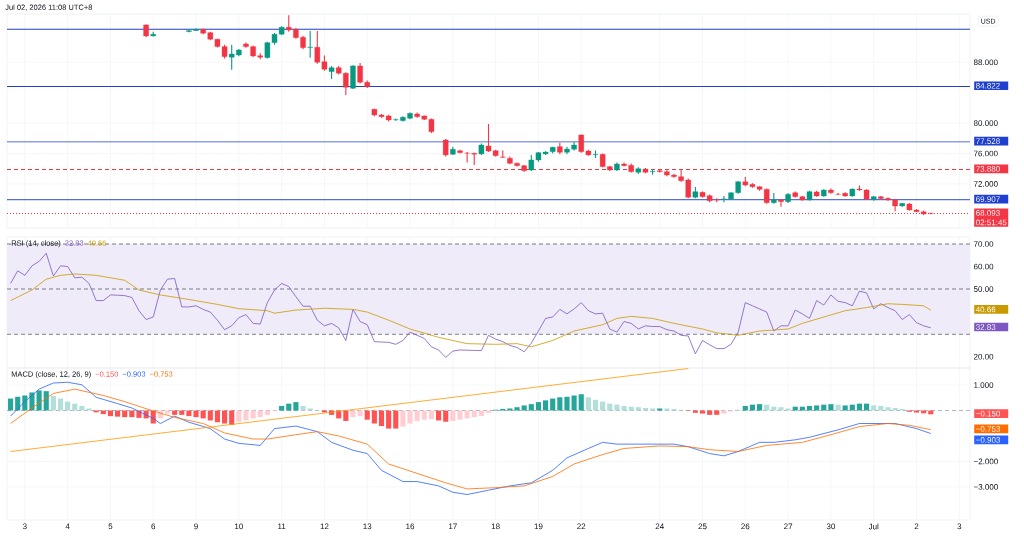 The image size is (1024, 558). I want to click on x-tick-label: 27, so click(788, 526).